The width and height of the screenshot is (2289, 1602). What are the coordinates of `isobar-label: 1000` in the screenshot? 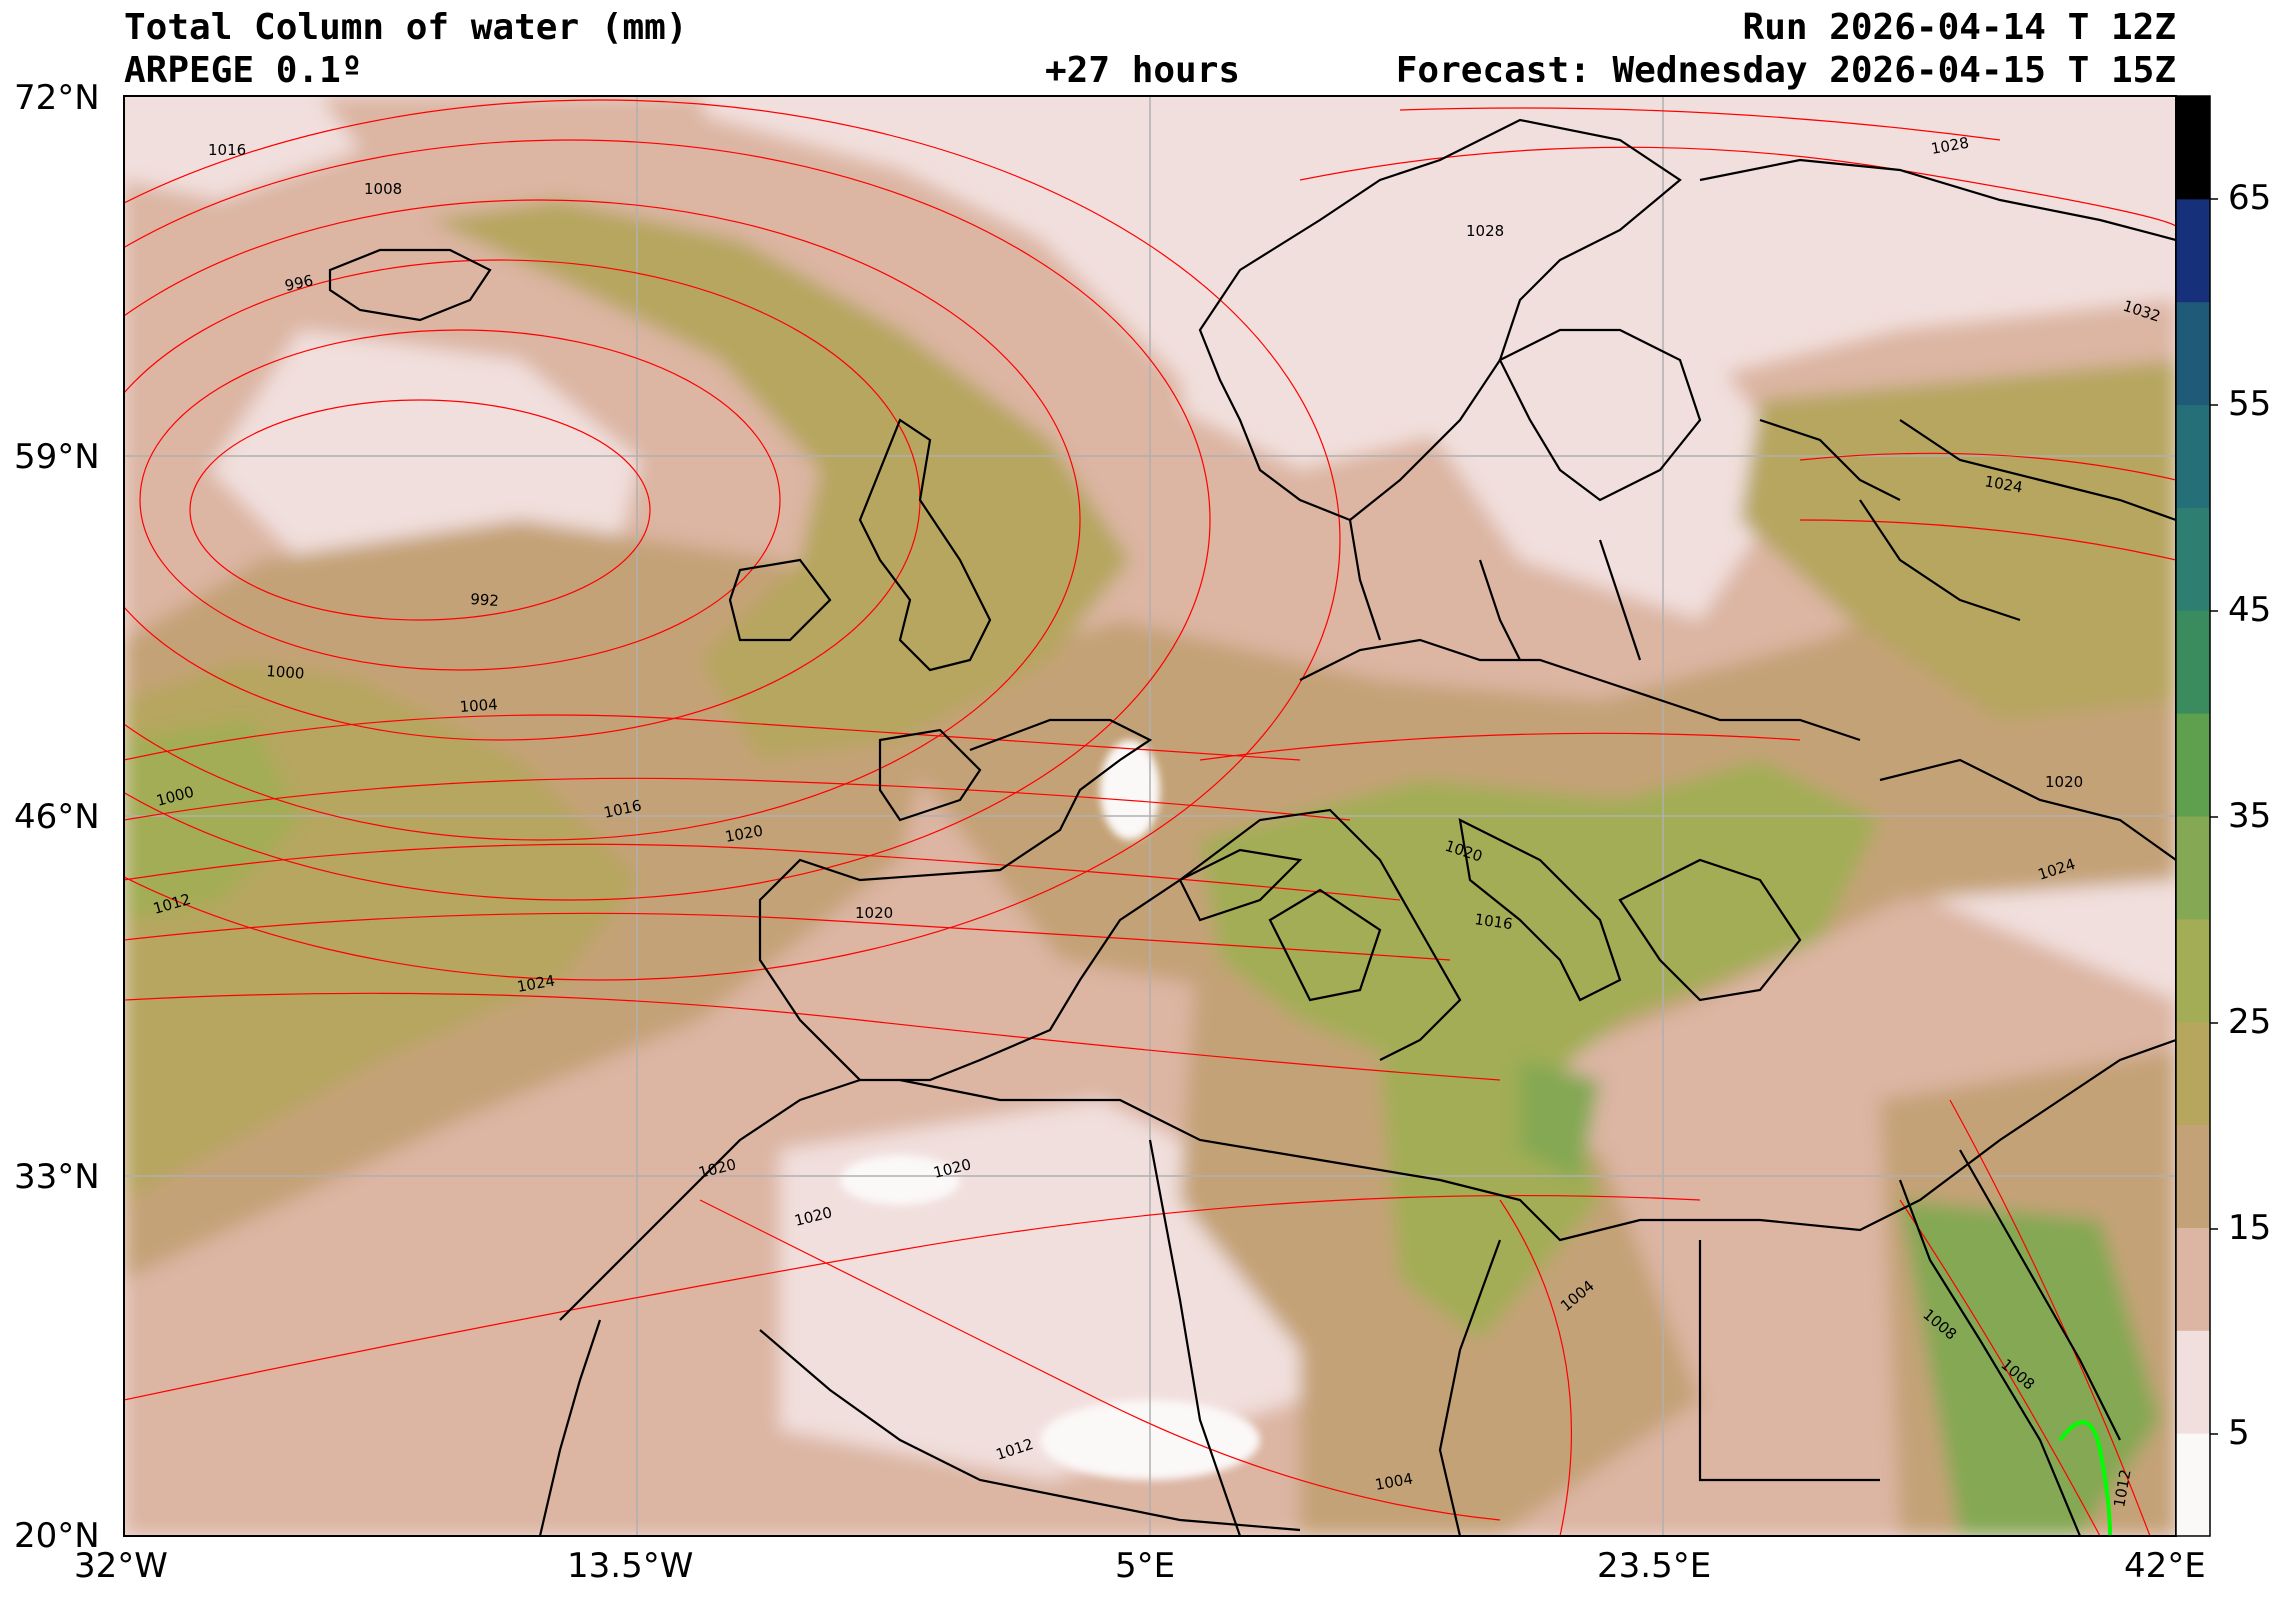 It's located at (285, 672).